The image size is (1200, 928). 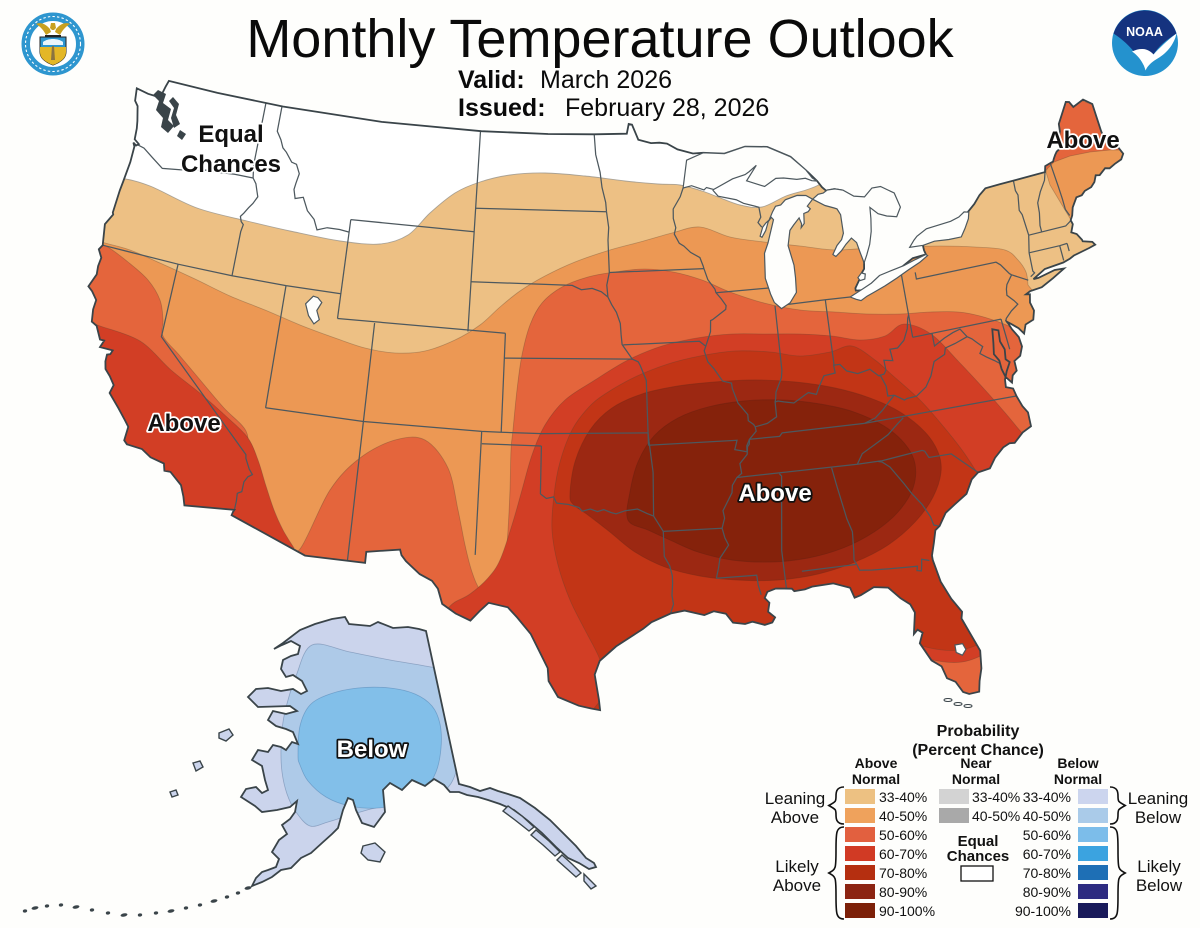 What do you see at coordinates (667, 108) in the screenshot?
I see `svg-text: February 28, 2026` at bounding box center [667, 108].